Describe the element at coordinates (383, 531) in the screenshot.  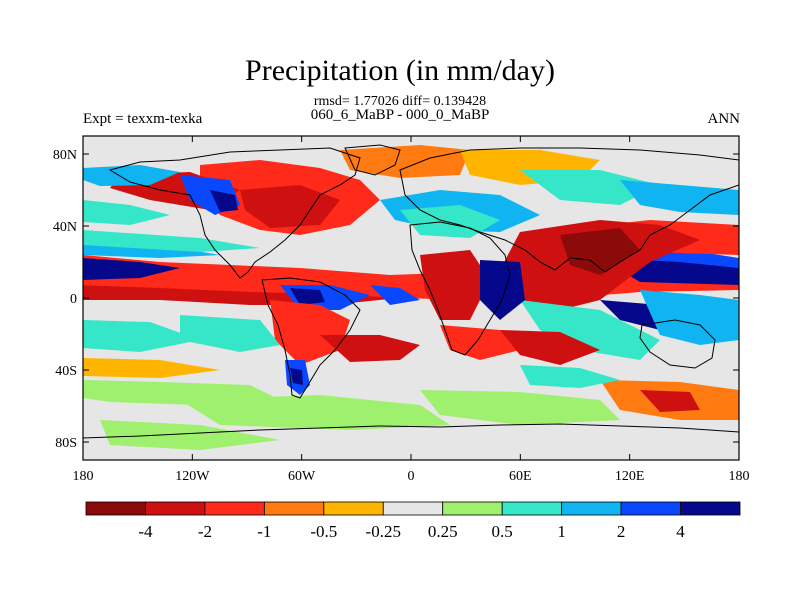
I see `colorbar-label: -0.25` at that location.